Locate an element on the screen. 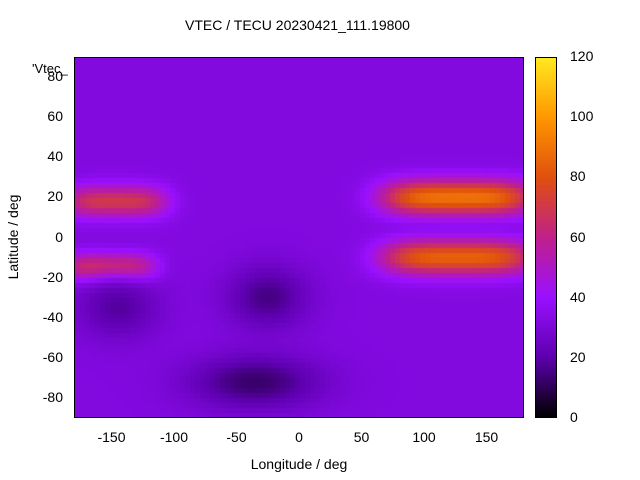 The height and width of the screenshot is (480, 640). y-tick-label: 60 is located at coordinates (55, 116).